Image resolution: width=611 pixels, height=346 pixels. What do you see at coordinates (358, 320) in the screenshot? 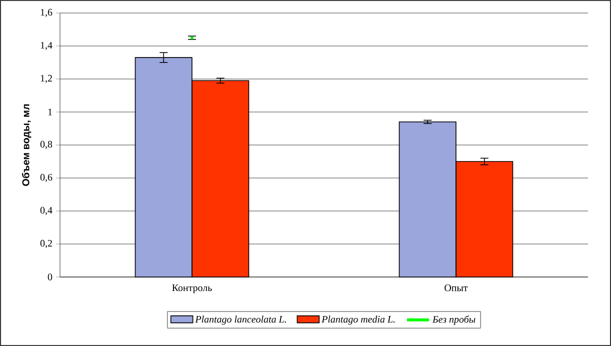
I see `legend-label: Plantago media L.` at bounding box center [358, 320].